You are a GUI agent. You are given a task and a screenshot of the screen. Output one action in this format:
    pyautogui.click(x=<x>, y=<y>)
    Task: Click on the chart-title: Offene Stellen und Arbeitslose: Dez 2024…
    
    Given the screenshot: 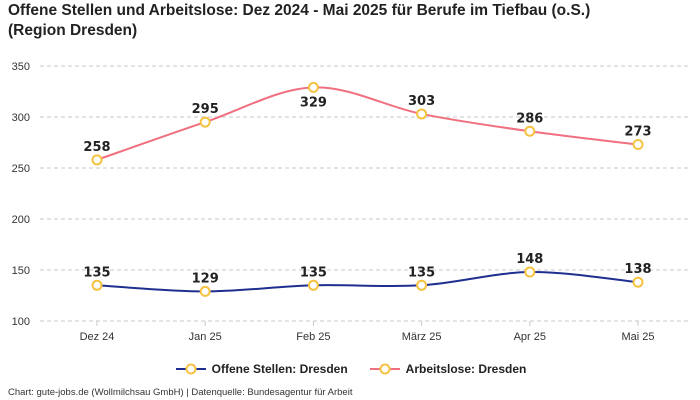 What is the action you would take?
    pyautogui.click(x=350, y=21)
    